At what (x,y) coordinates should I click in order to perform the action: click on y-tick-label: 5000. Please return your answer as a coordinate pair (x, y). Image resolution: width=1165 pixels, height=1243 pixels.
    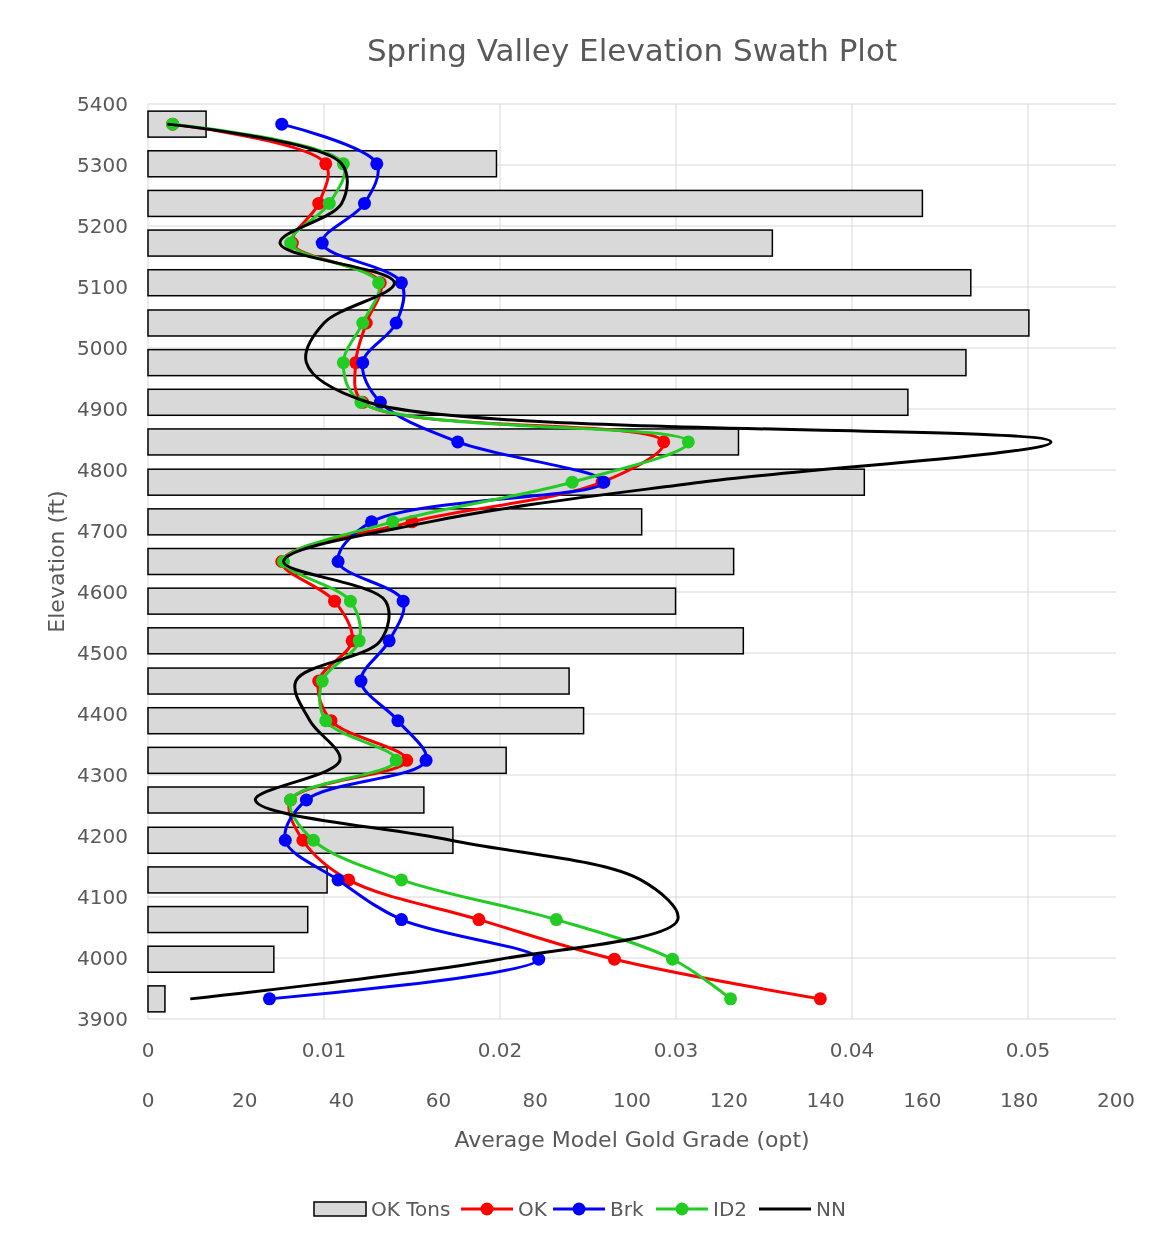
    Looking at the image, I should click on (102, 348).